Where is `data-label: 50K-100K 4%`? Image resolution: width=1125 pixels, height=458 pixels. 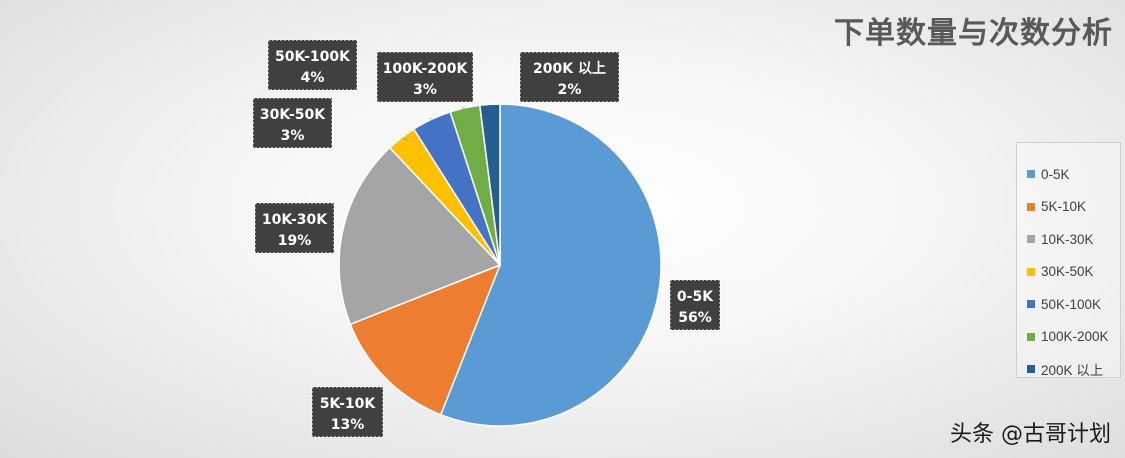
data-label: 50K-100K 4% is located at coordinates (312, 65).